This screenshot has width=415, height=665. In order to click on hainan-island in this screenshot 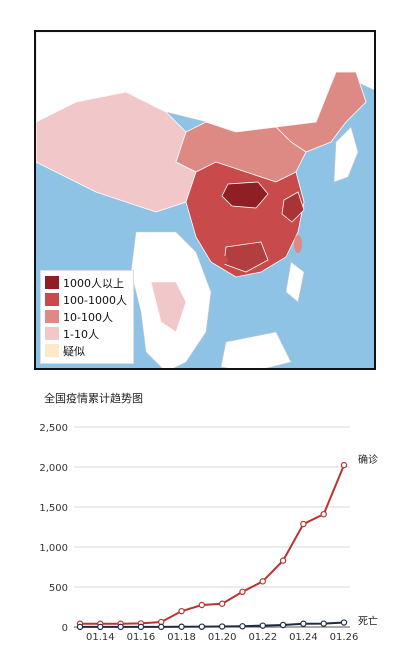, I will do `click(221, 260)`.